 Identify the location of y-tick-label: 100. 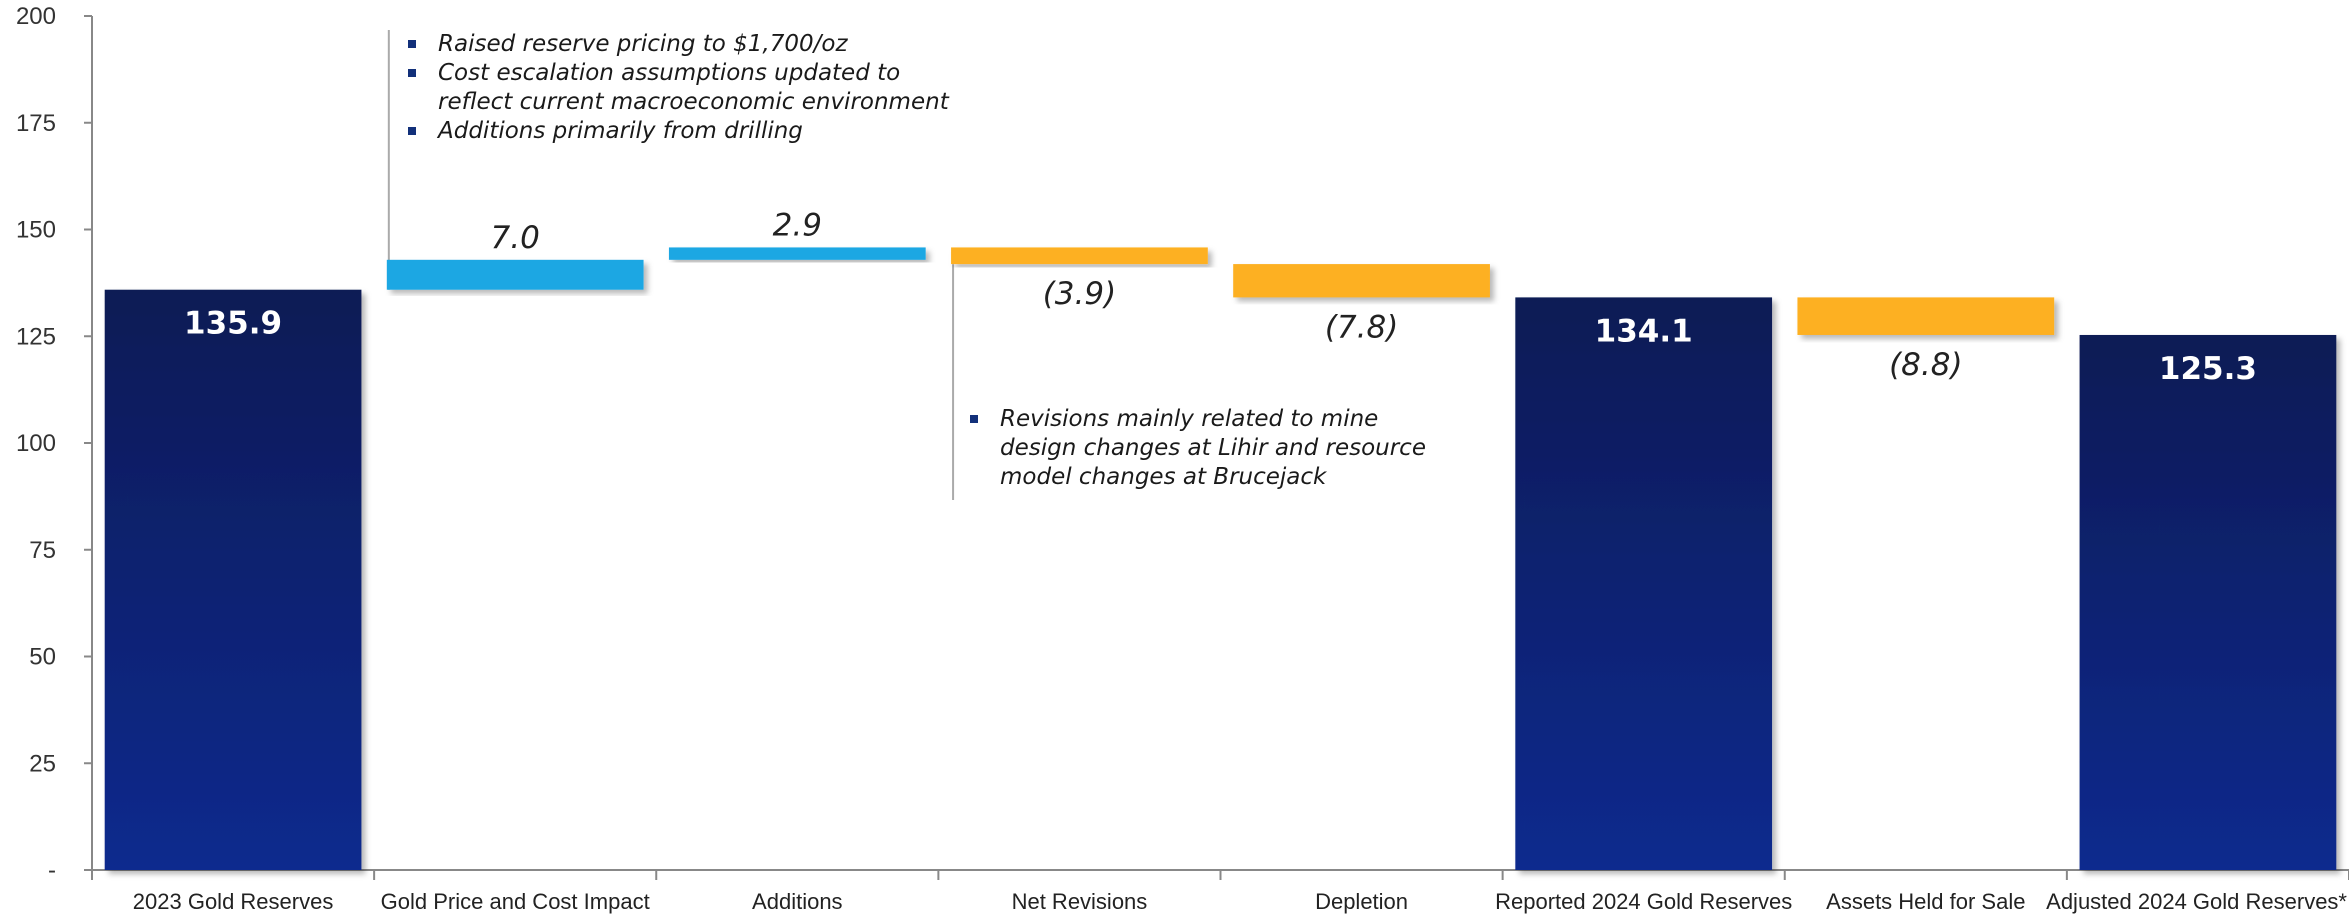
(36, 443).